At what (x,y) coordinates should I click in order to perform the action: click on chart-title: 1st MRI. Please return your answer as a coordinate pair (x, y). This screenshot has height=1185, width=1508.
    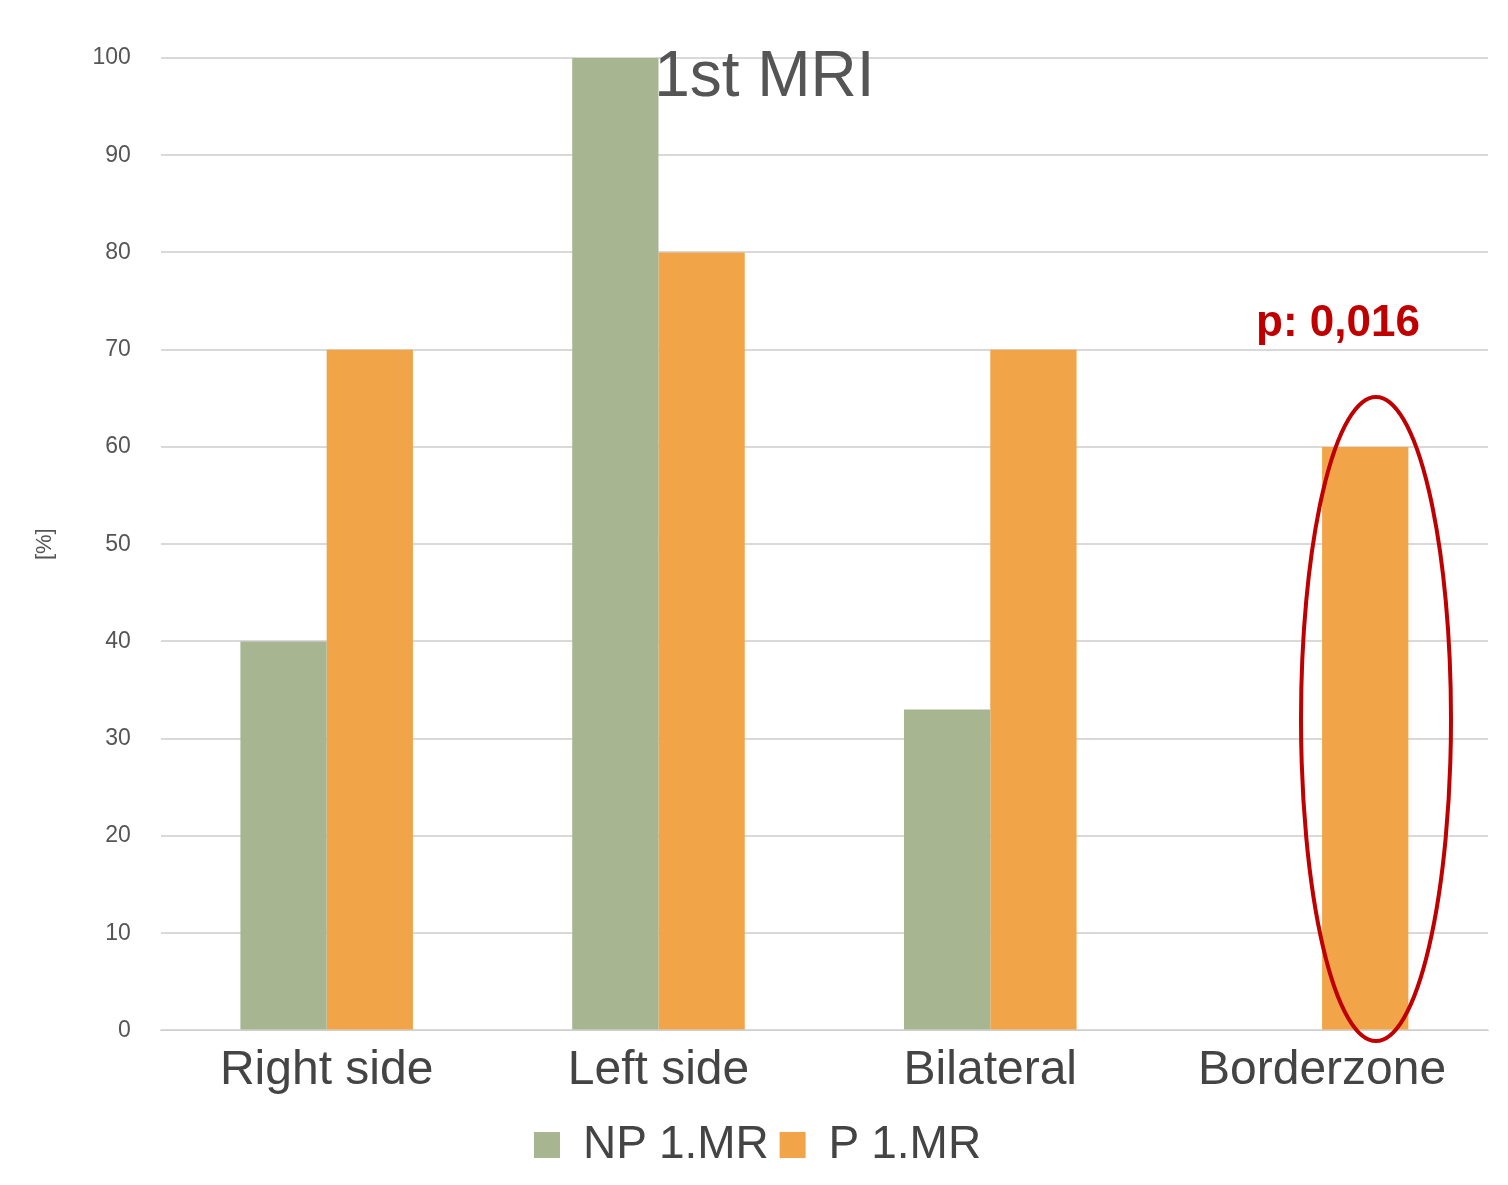
    Looking at the image, I should click on (764, 73).